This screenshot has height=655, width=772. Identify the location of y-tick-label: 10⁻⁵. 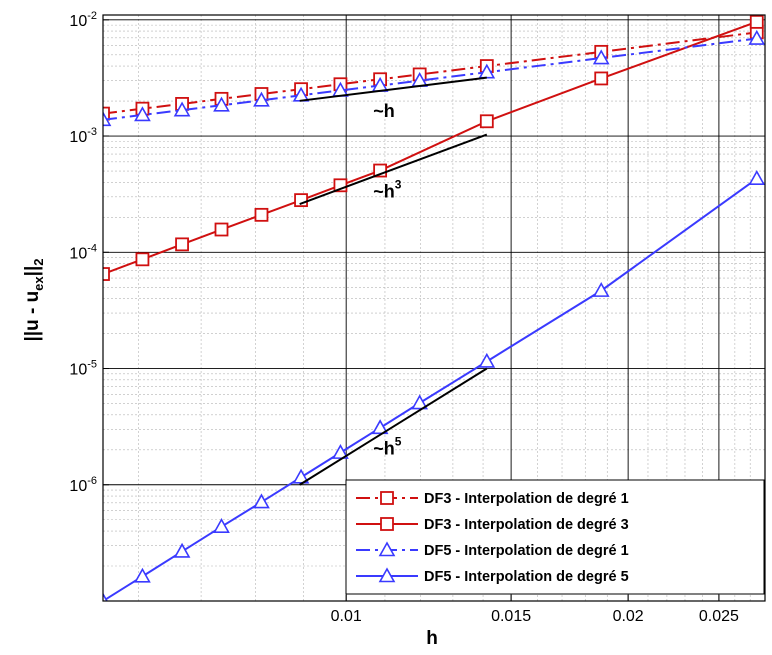
(83, 369).